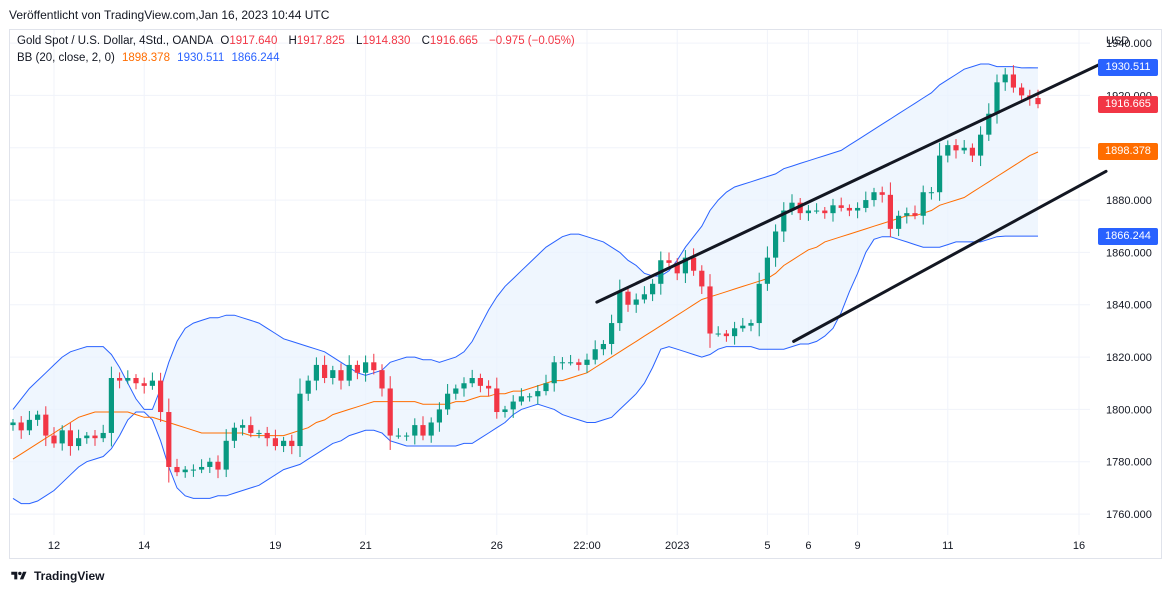  Describe the element at coordinates (767, 546) in the screenshot. I see `time-tick-label: 5` at that location.